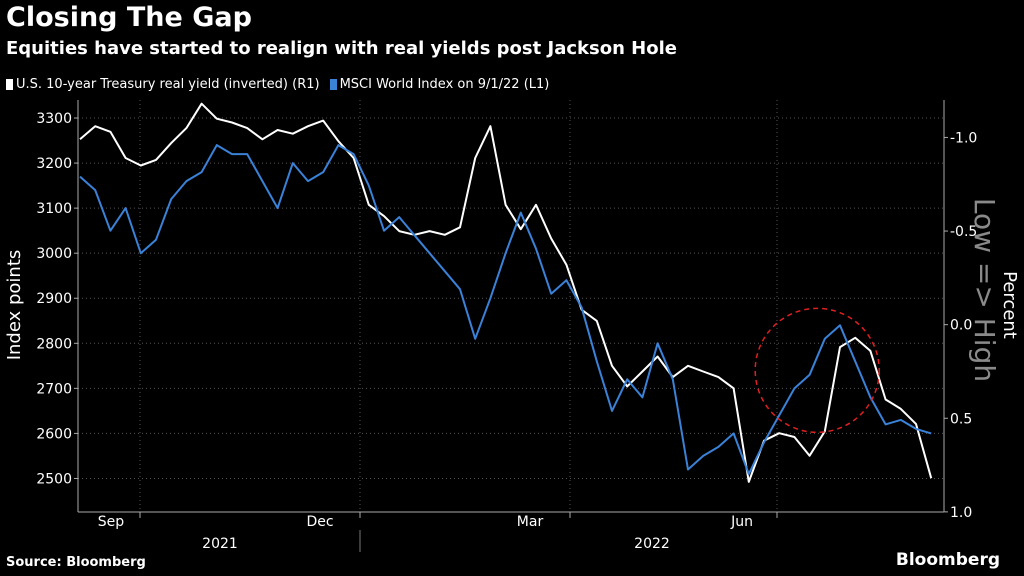 The image size is (1024, 576). What do you see at coordinates (54, 344) in the screenshot?
I see `left-tick-label: 2800` at bounding box center [54, 344].